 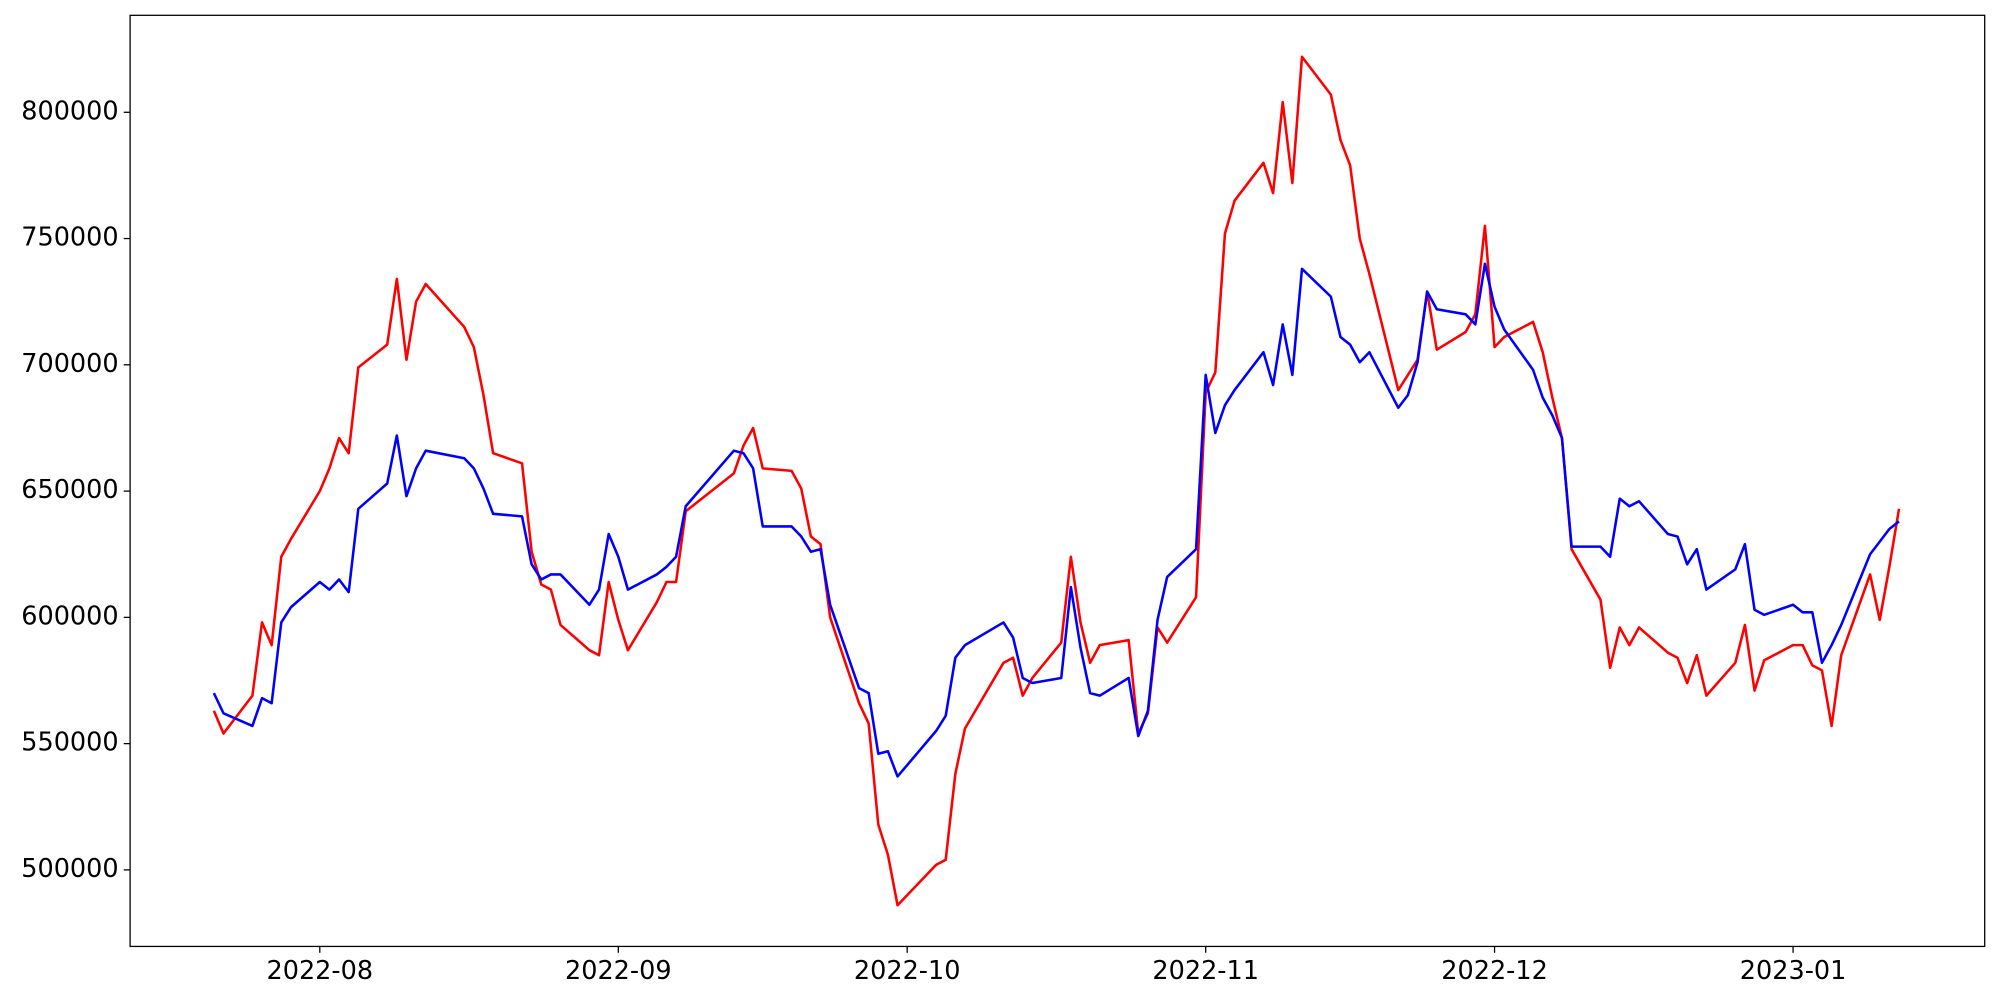 What do you see at coordinates (1205, 971) in the screenshot?
I see `x-tick-label: 2022-11` at bounding box center [1205, 971].